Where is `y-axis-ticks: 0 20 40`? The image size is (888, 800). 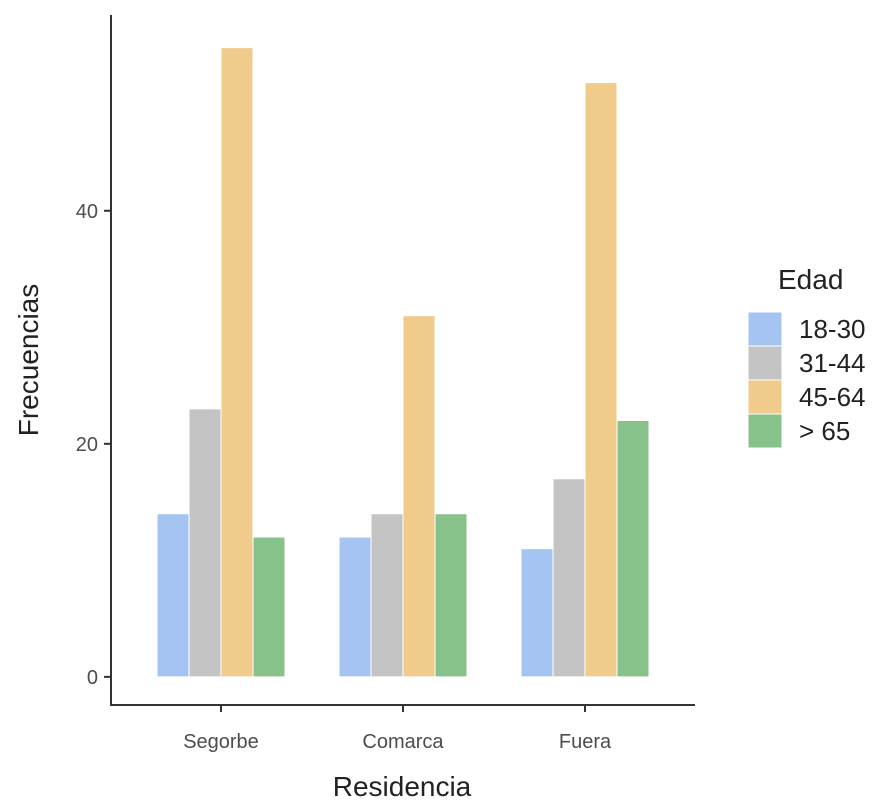 y-axis-ticks: 0 20 40 is located at coordinates (93, 445).